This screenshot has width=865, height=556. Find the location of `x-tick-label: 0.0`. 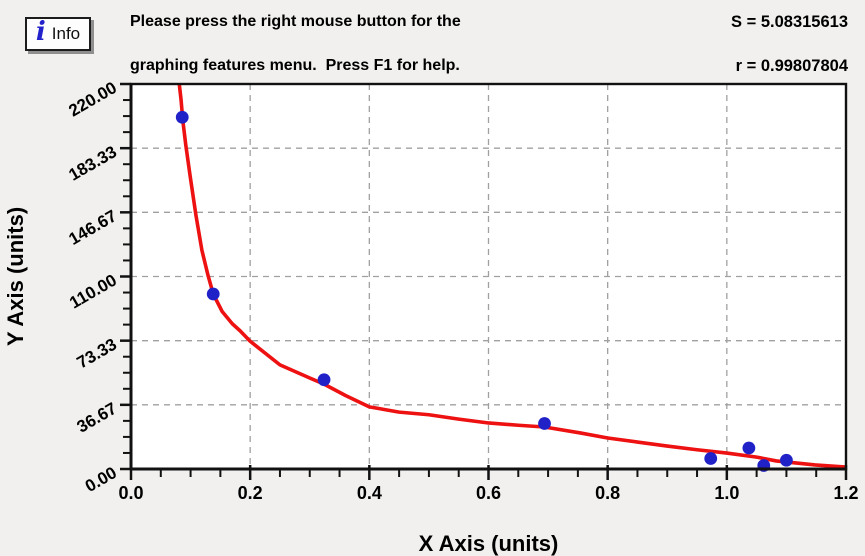

x-tick-label: 0.0 is located at coordinates (130, 493).